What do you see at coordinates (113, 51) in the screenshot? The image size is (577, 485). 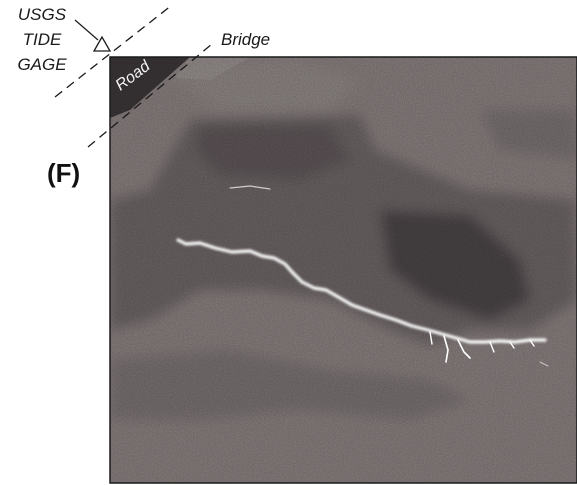 I see `gage-line` at bounding box center [113, 51].